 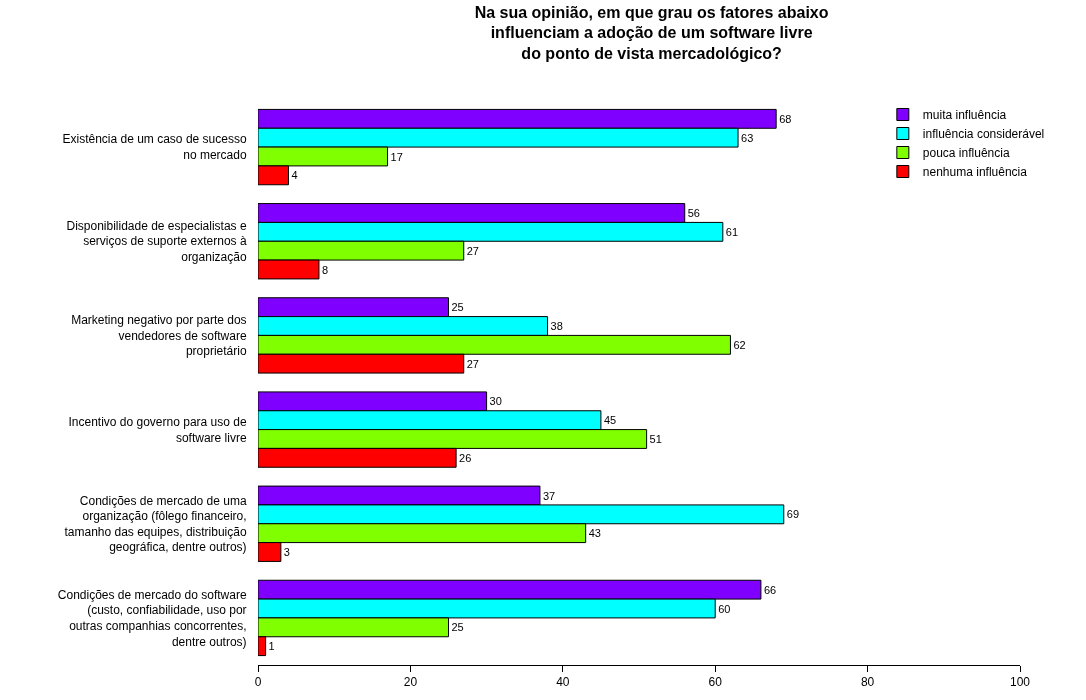 What do you see at coordinates (983, 134) in the screenshot?
I see `legend-label: influência considerável` at bounding box center [983, 134].